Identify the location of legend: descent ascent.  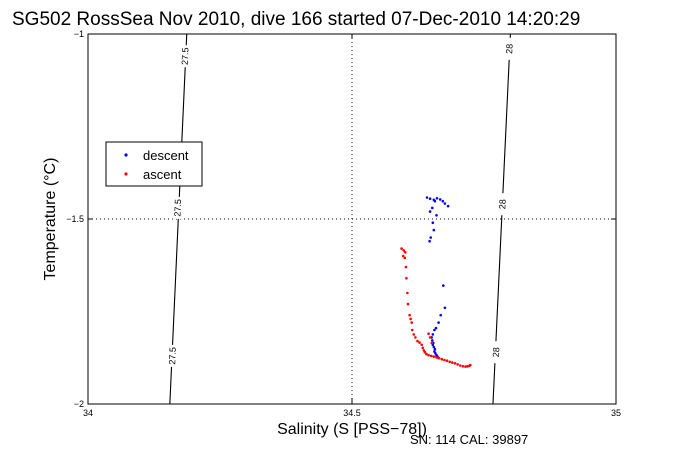
(154, 164).